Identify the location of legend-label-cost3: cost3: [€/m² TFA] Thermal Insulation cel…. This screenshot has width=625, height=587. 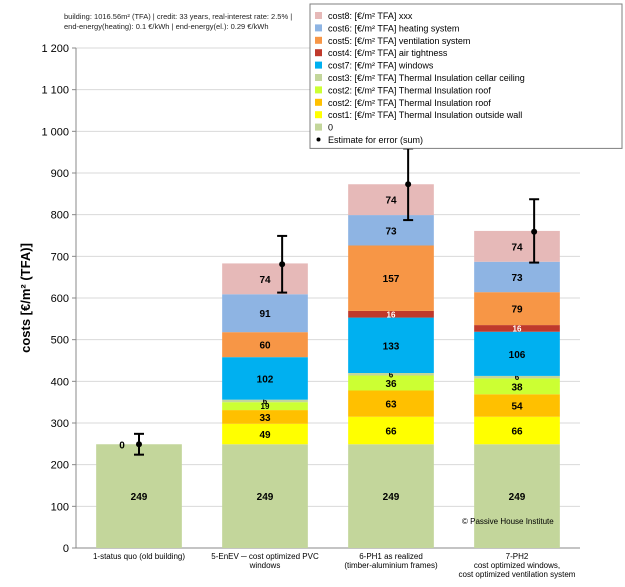
(426, 78).